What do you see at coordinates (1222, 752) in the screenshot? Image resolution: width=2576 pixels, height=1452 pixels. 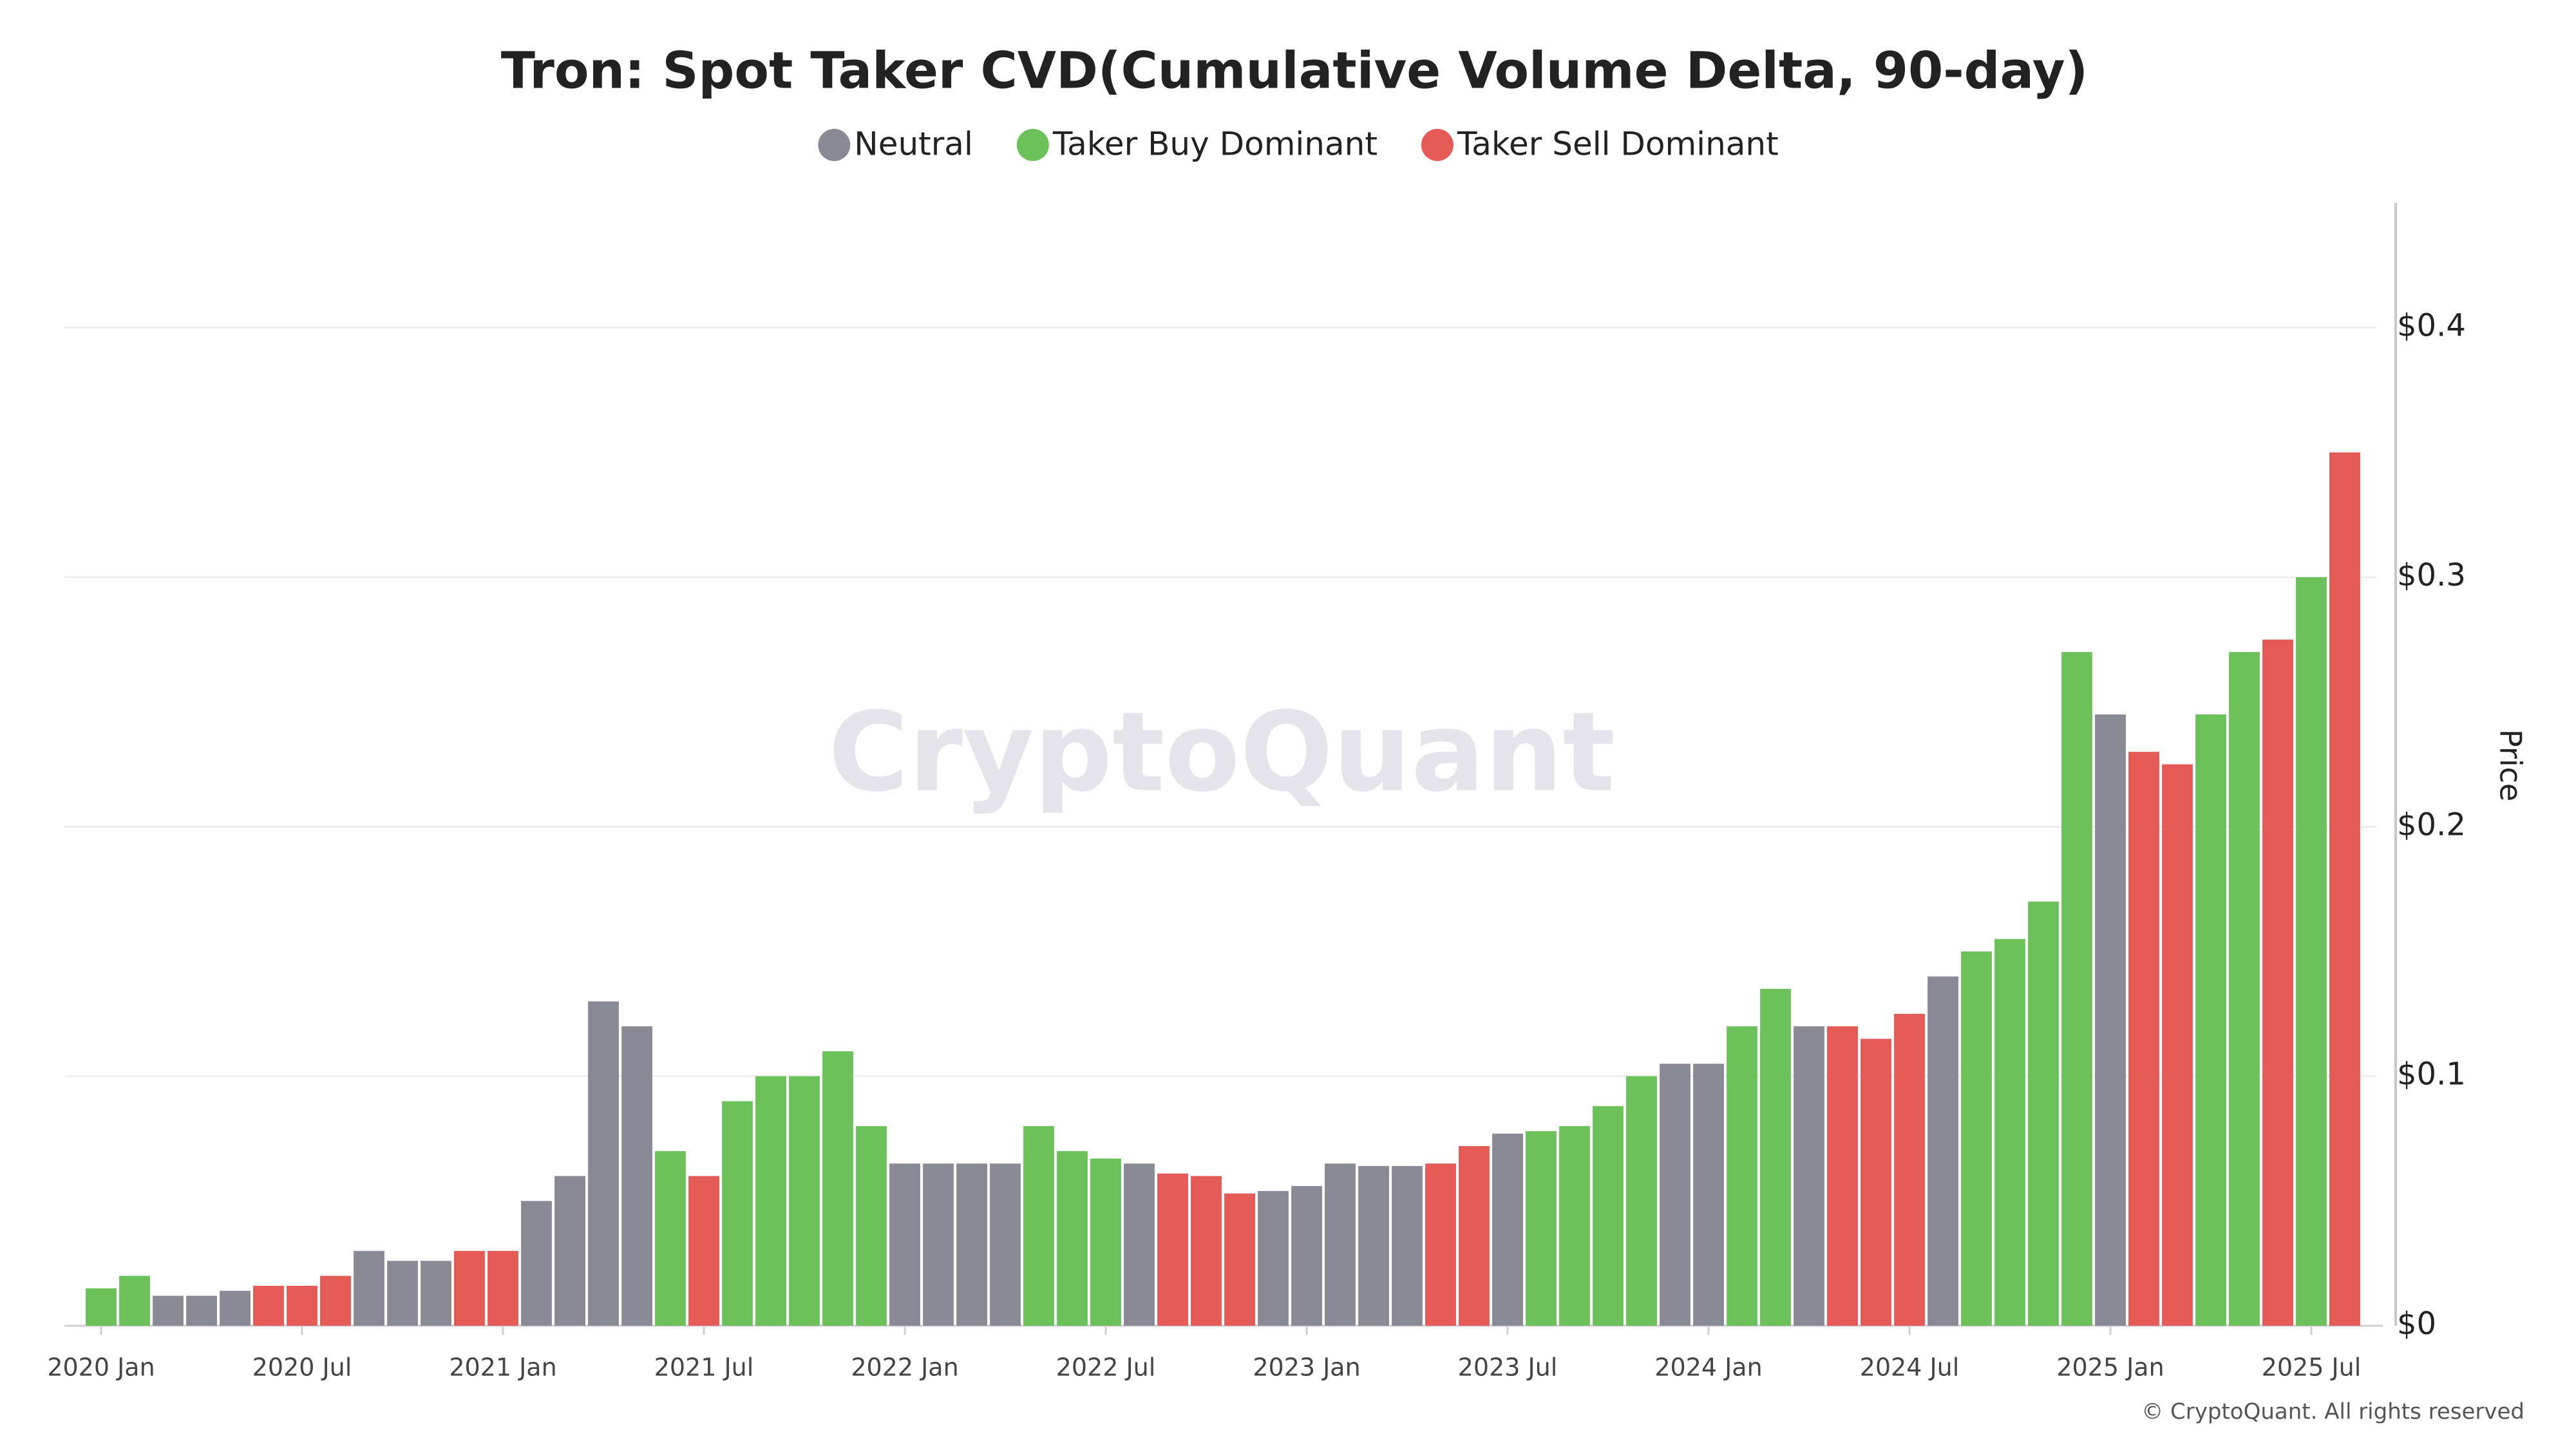 I see `watermark: CryptoQuant` at bounding box center [1222, 752].